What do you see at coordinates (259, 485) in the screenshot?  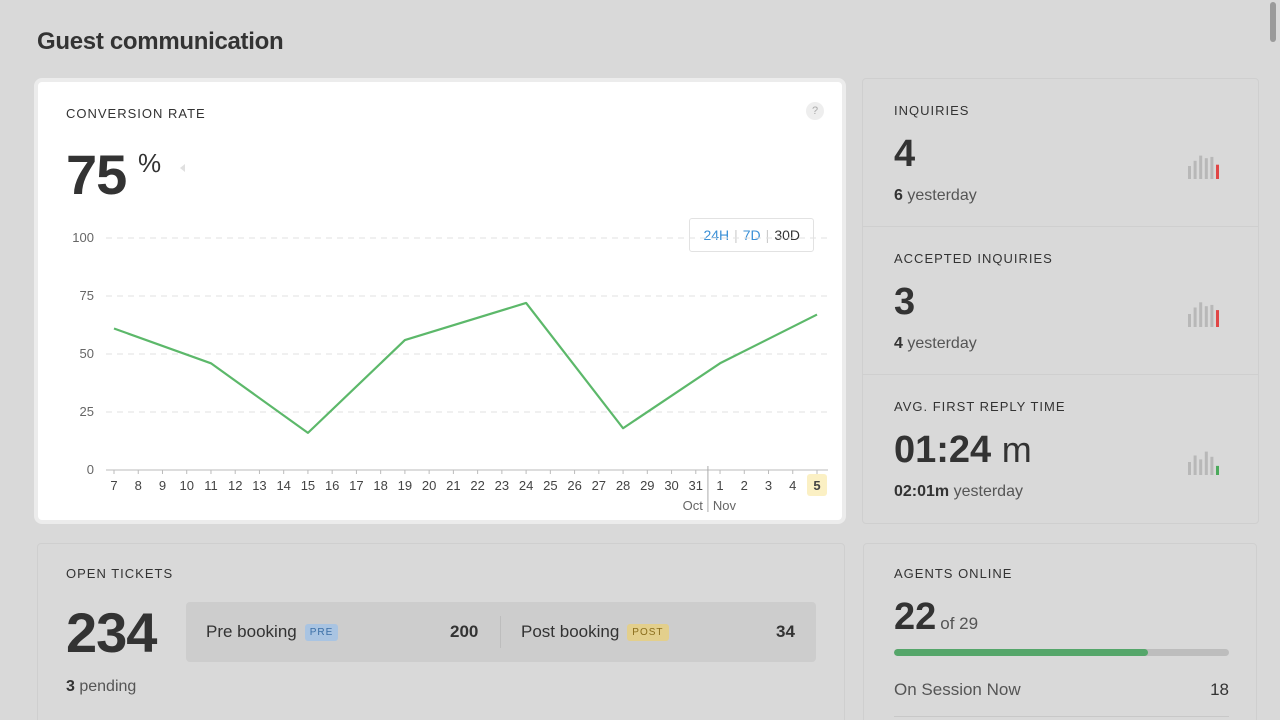 I see `x-tick-label: 13` at bounding box center [259, 485].